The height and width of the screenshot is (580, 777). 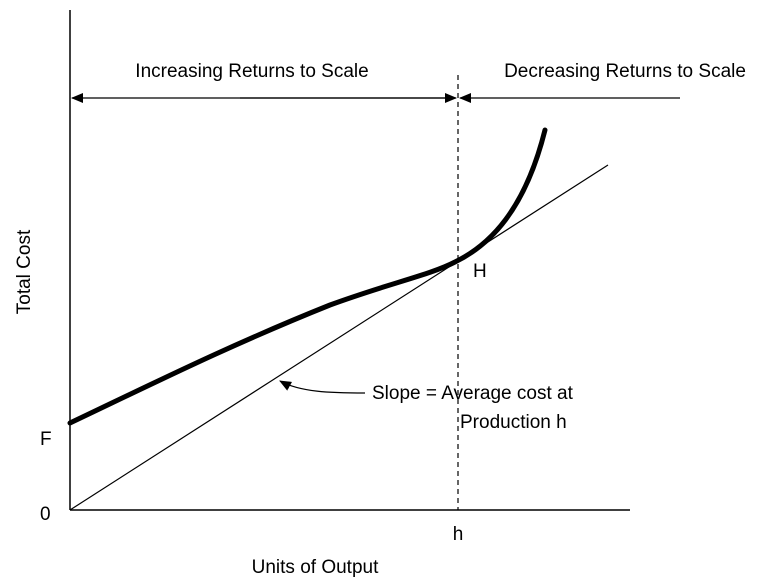 What do you see at coordinates (24, 271) in the screenshot?
I see `y-axis-label: Total Cost` at bounding box center [24, 271].